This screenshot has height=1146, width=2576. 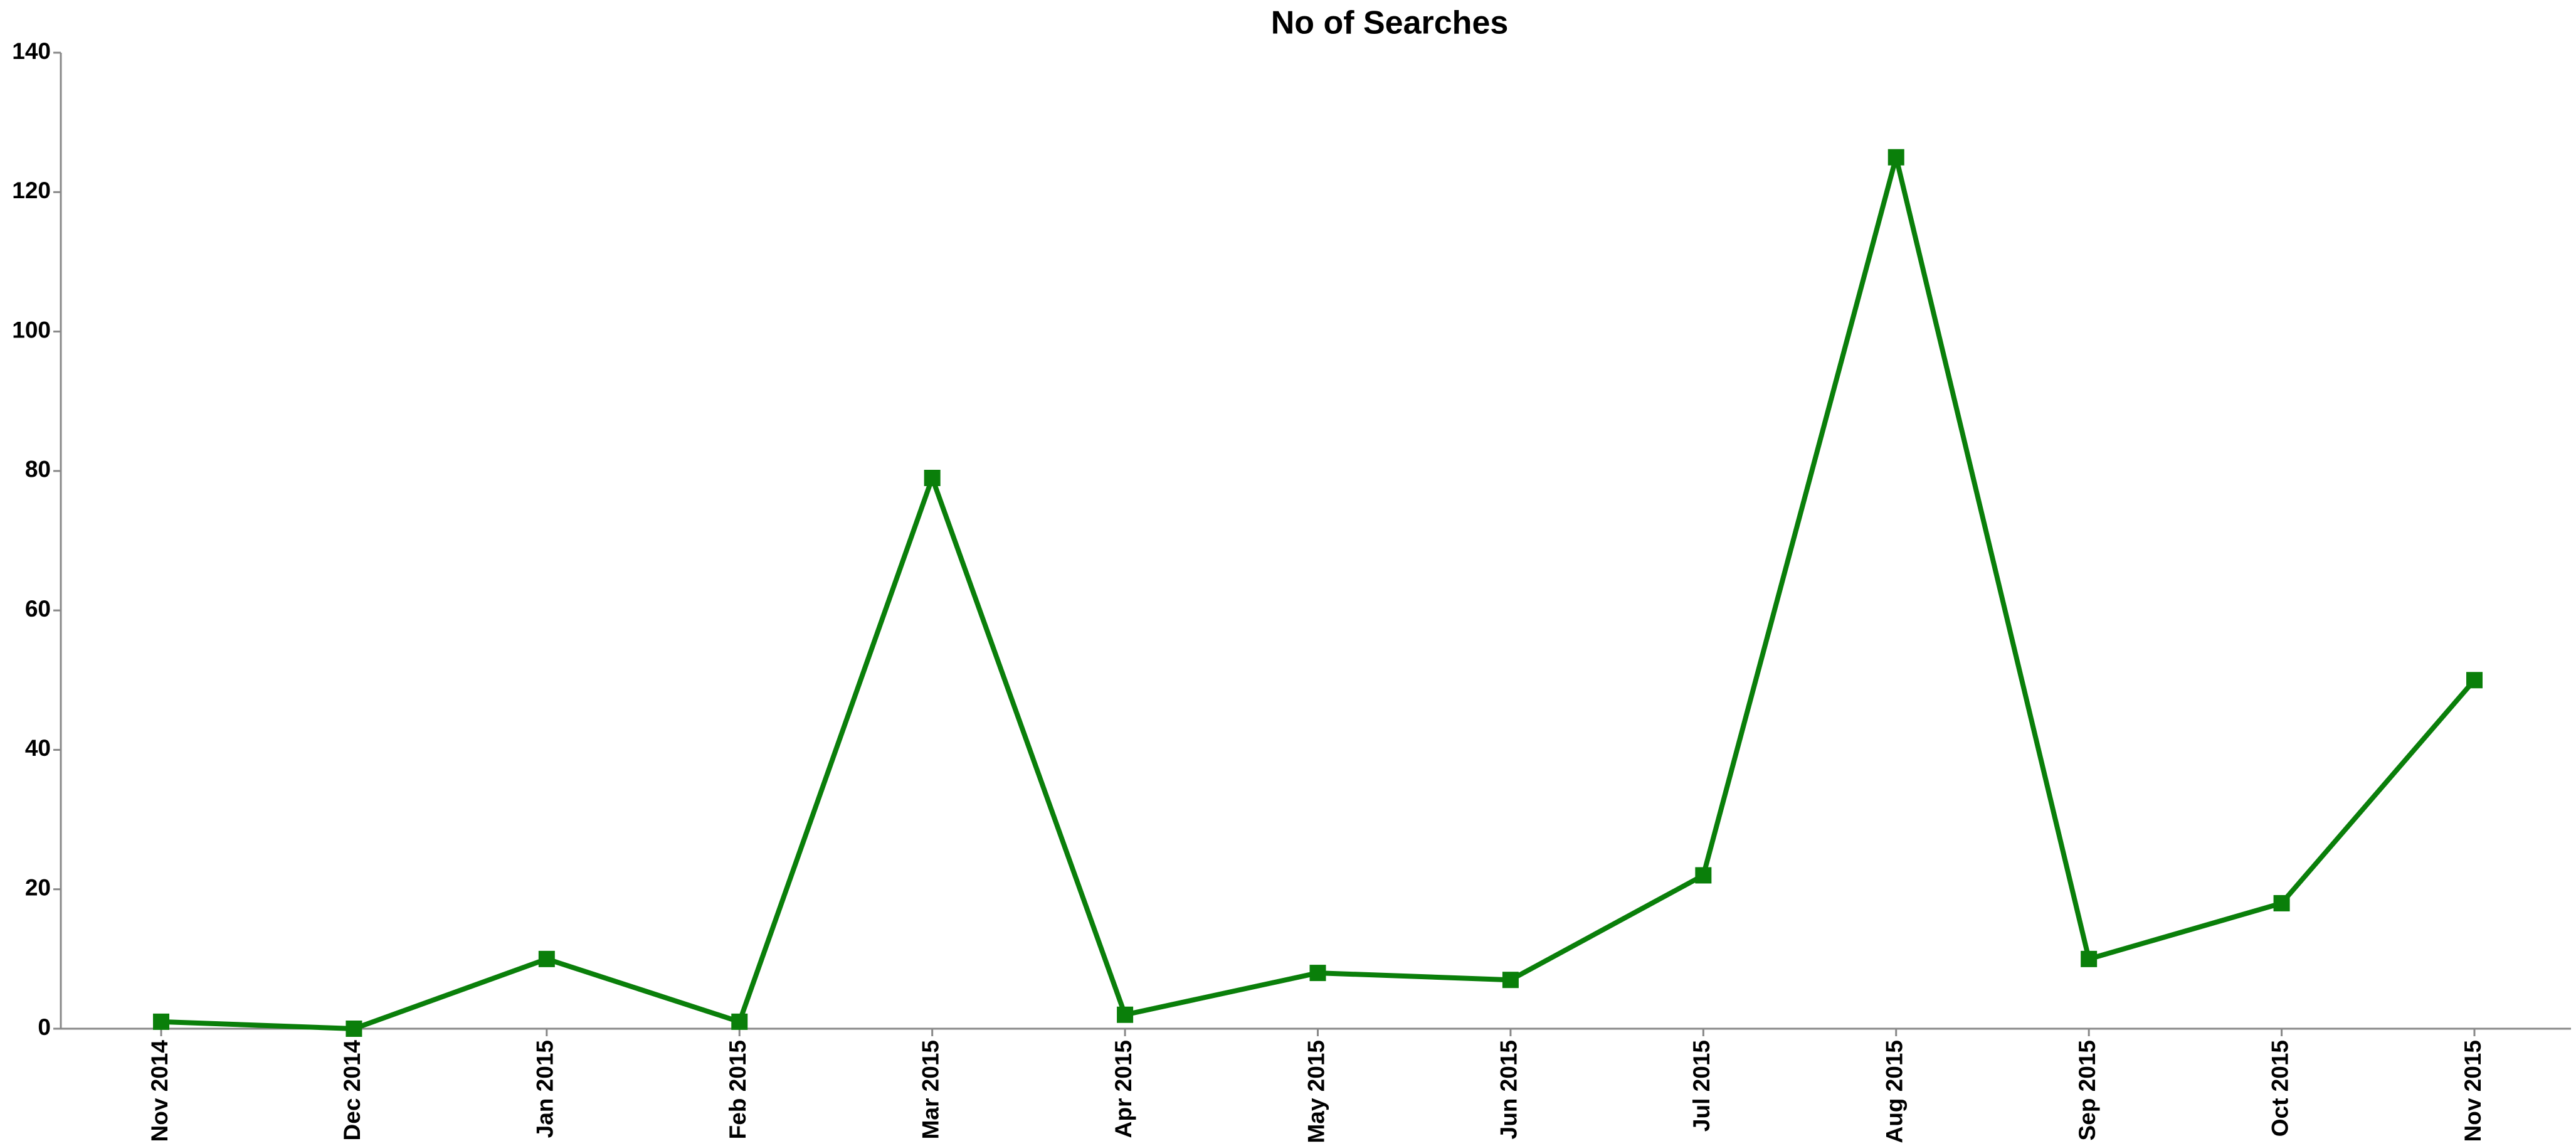 I want to click on x-tick-label: Sep 2015, so click(x=2087, y=1090).